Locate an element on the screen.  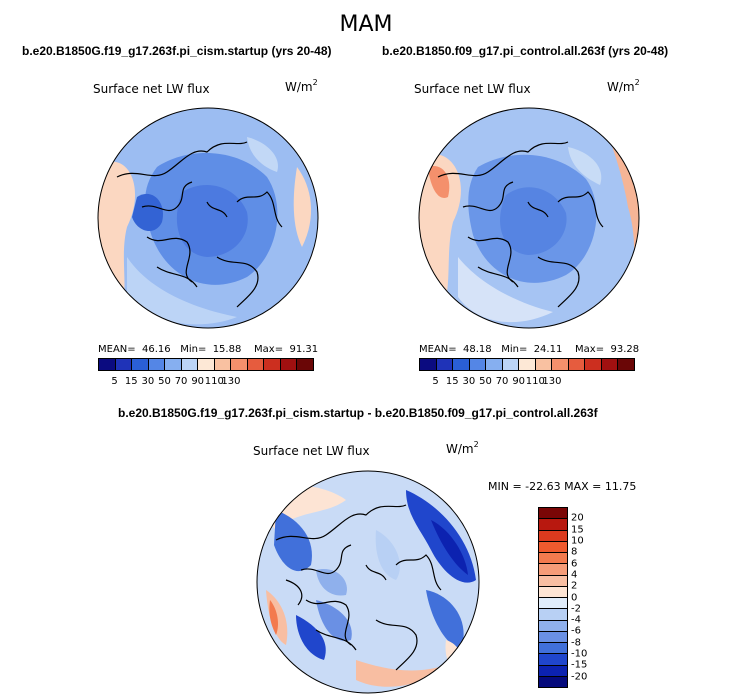
left-units: W/m2 is located at coordinates (301, 86).